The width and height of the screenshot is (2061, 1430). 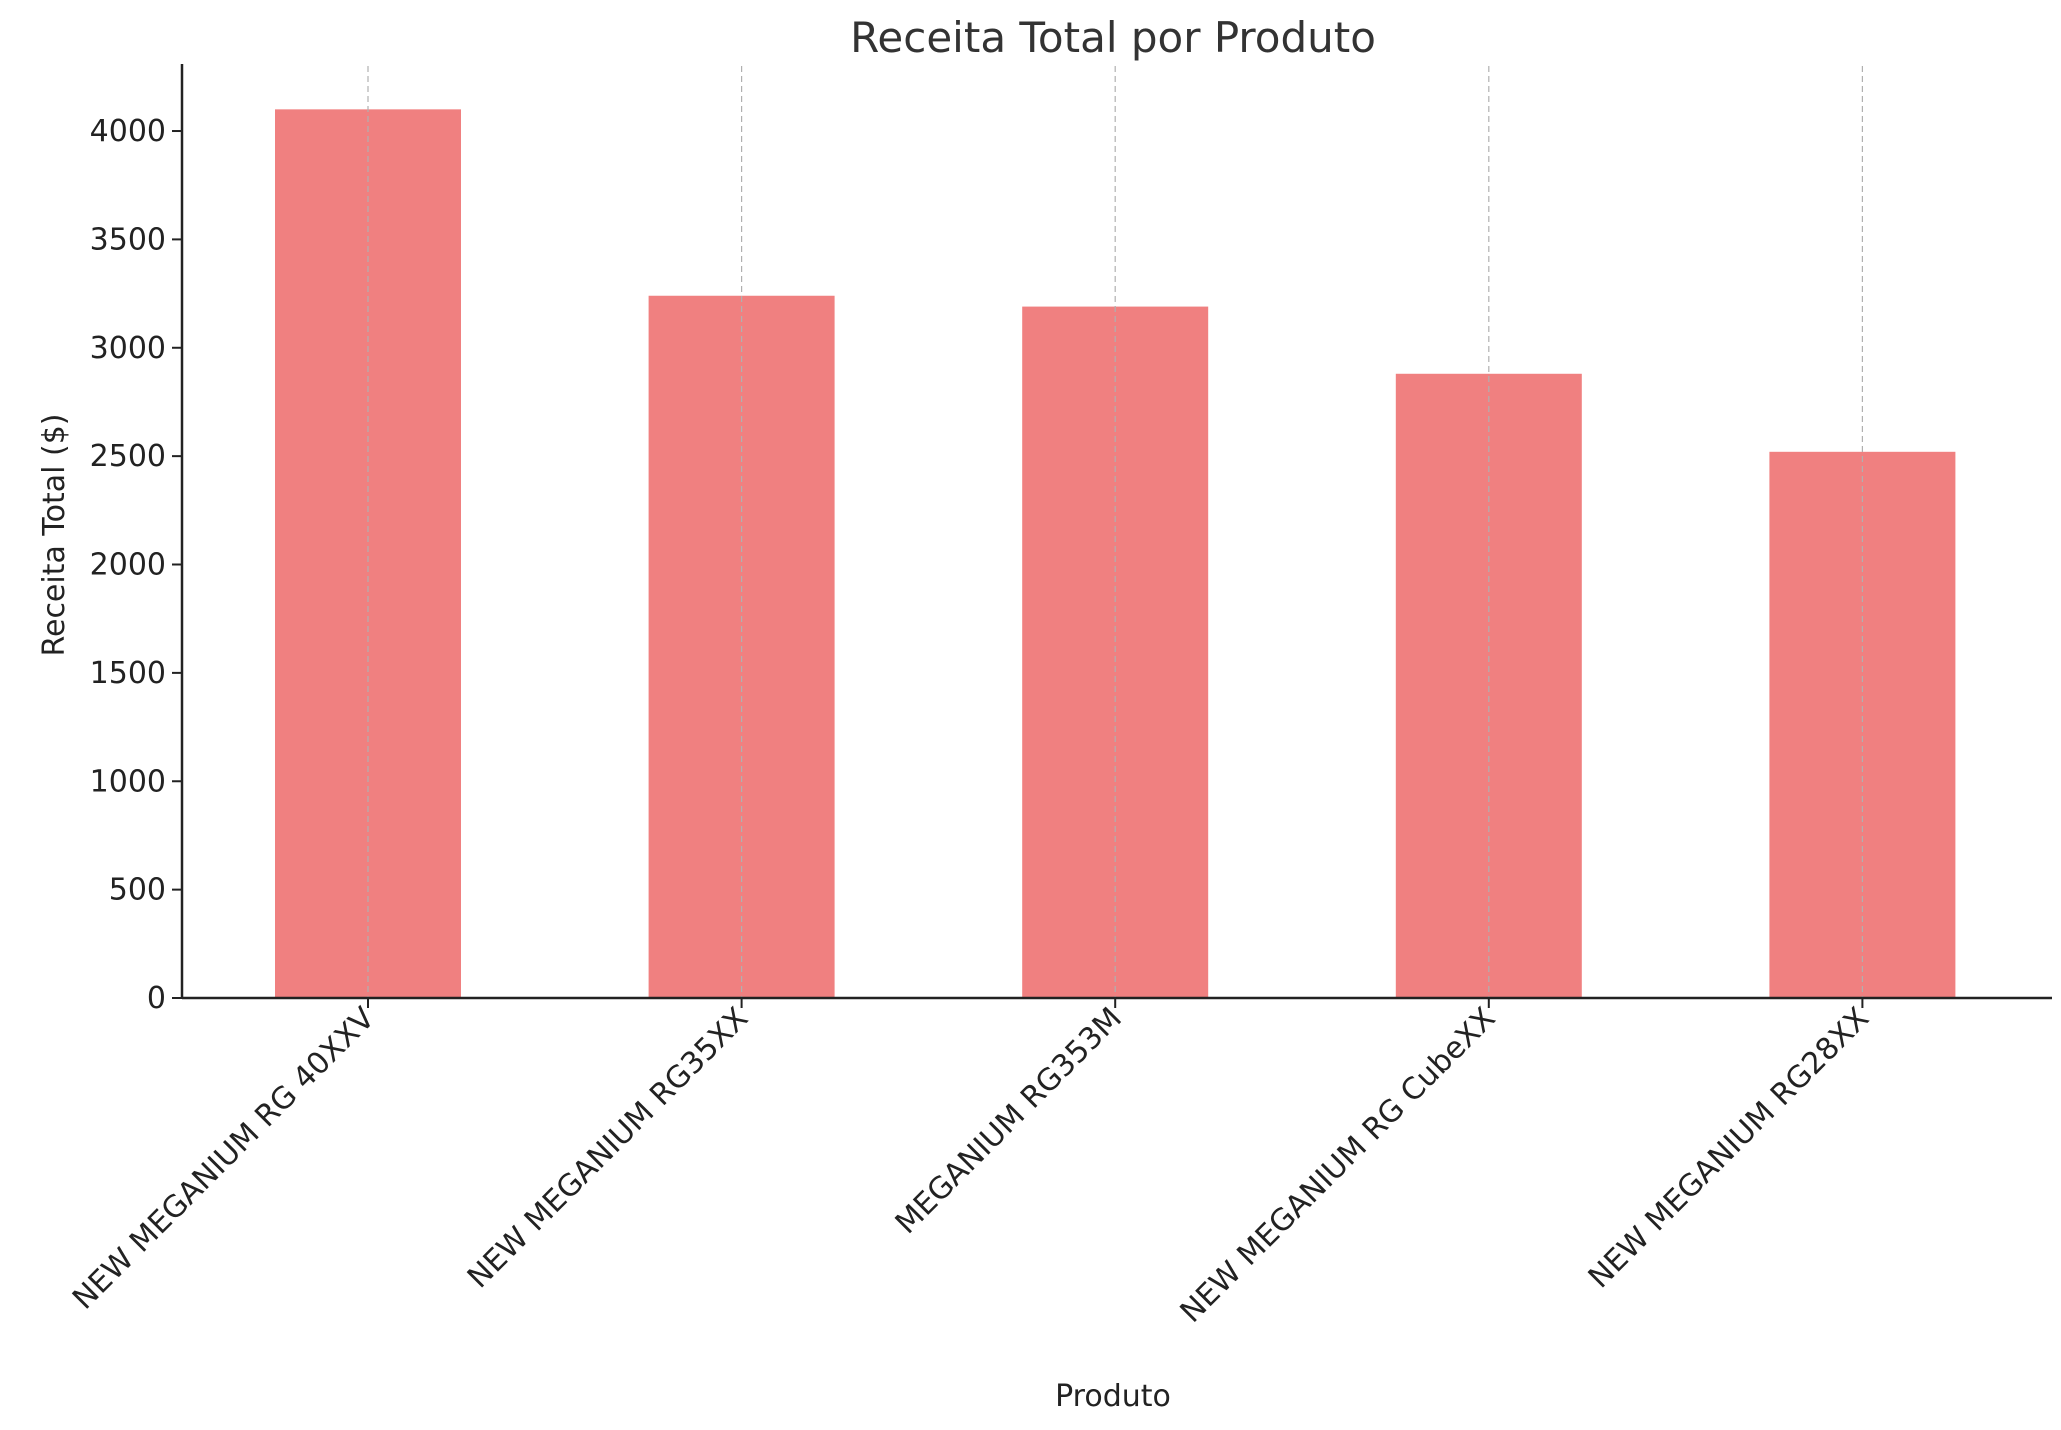 I want to click on x-tick-label: NEW MEGANIUM RG28XX, so click(x=1729, y=1148).